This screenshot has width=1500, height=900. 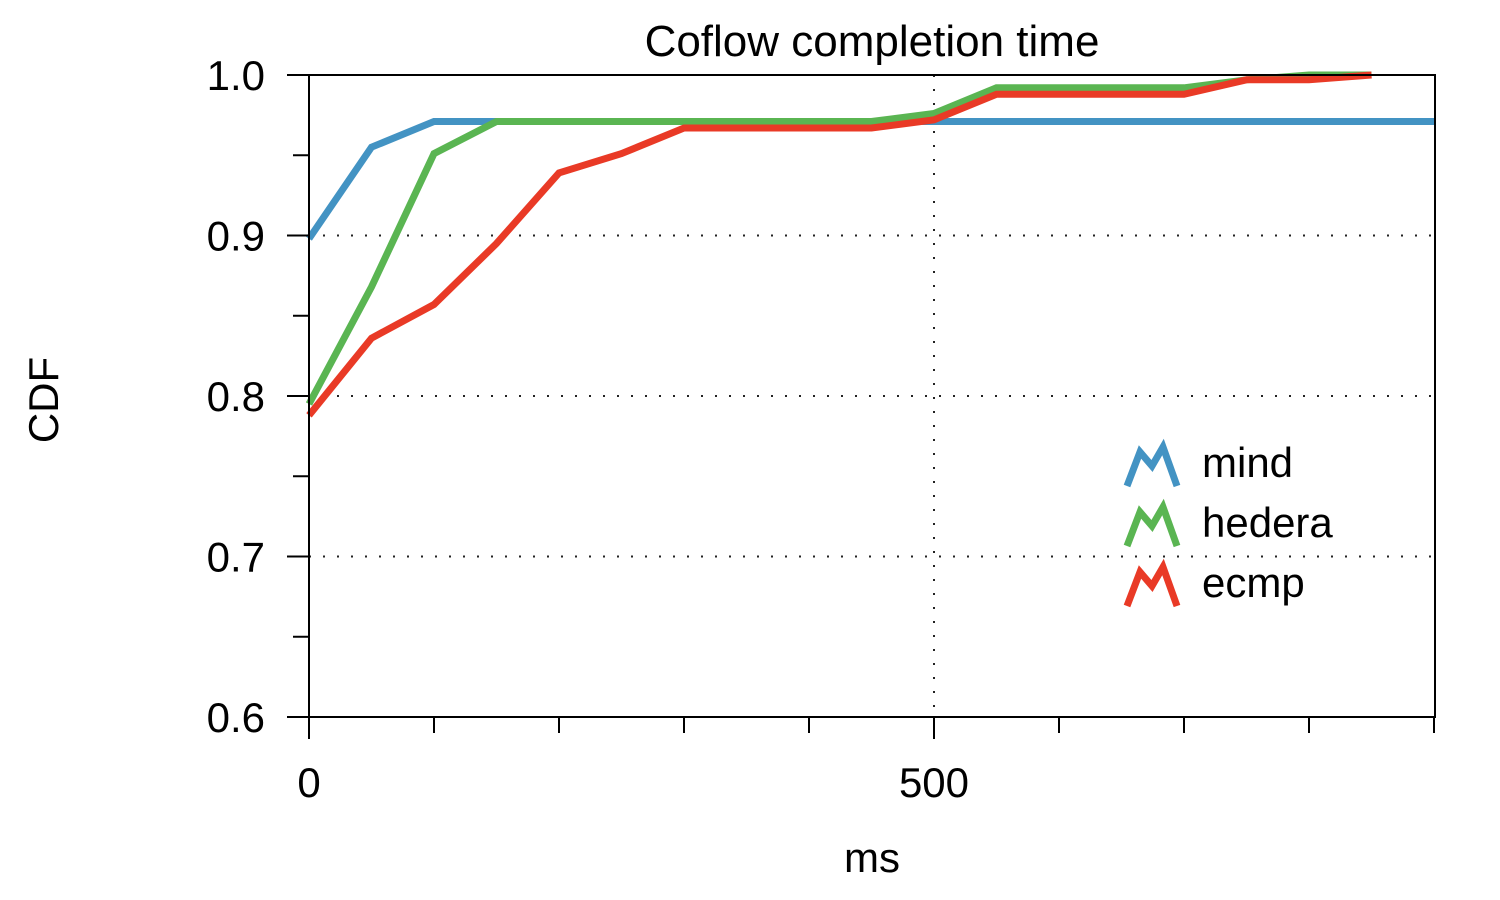 What do you see at coordinates (236, 236) in the screenshot?
I see `y-tick-label: 0.9` at bounding box center [236, 236].